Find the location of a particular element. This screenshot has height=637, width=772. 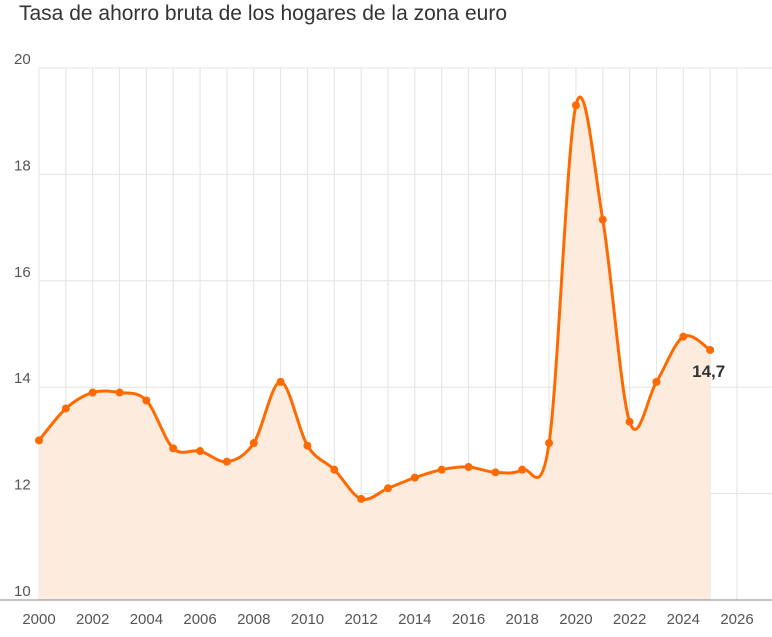

data-point-2025 is located at coordinates (710, 349).